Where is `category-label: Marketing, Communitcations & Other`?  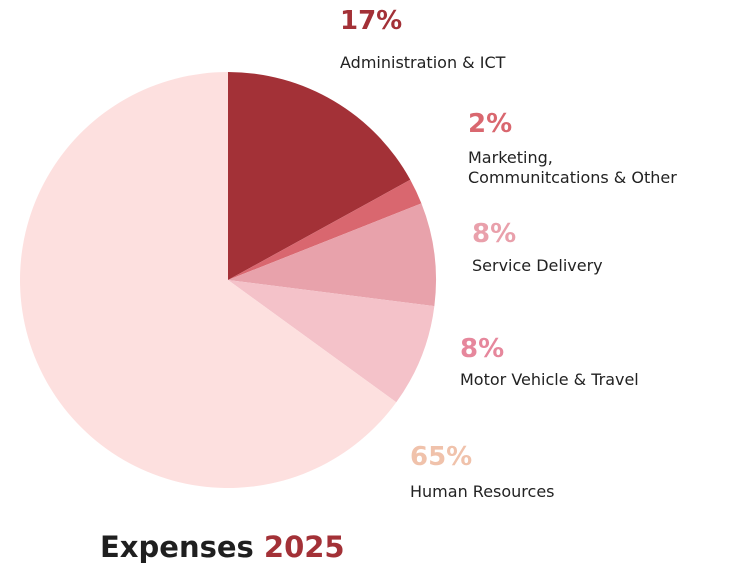
category-label: Marketing, Communitcations & Other is located at coordinates (572, 167).